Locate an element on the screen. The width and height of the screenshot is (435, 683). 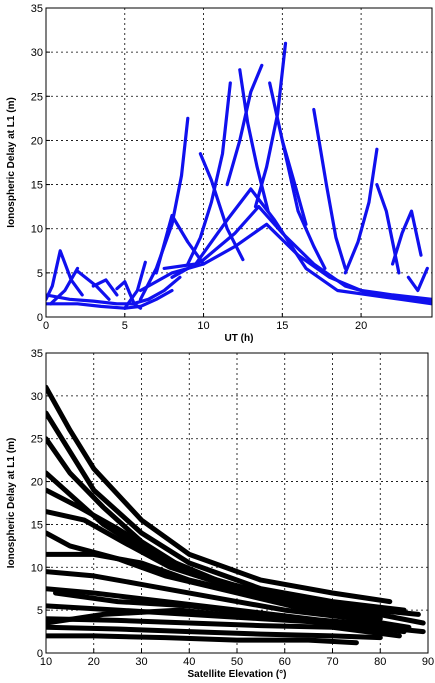
x-tick-label: 70 is located at coordinates (332, 662).